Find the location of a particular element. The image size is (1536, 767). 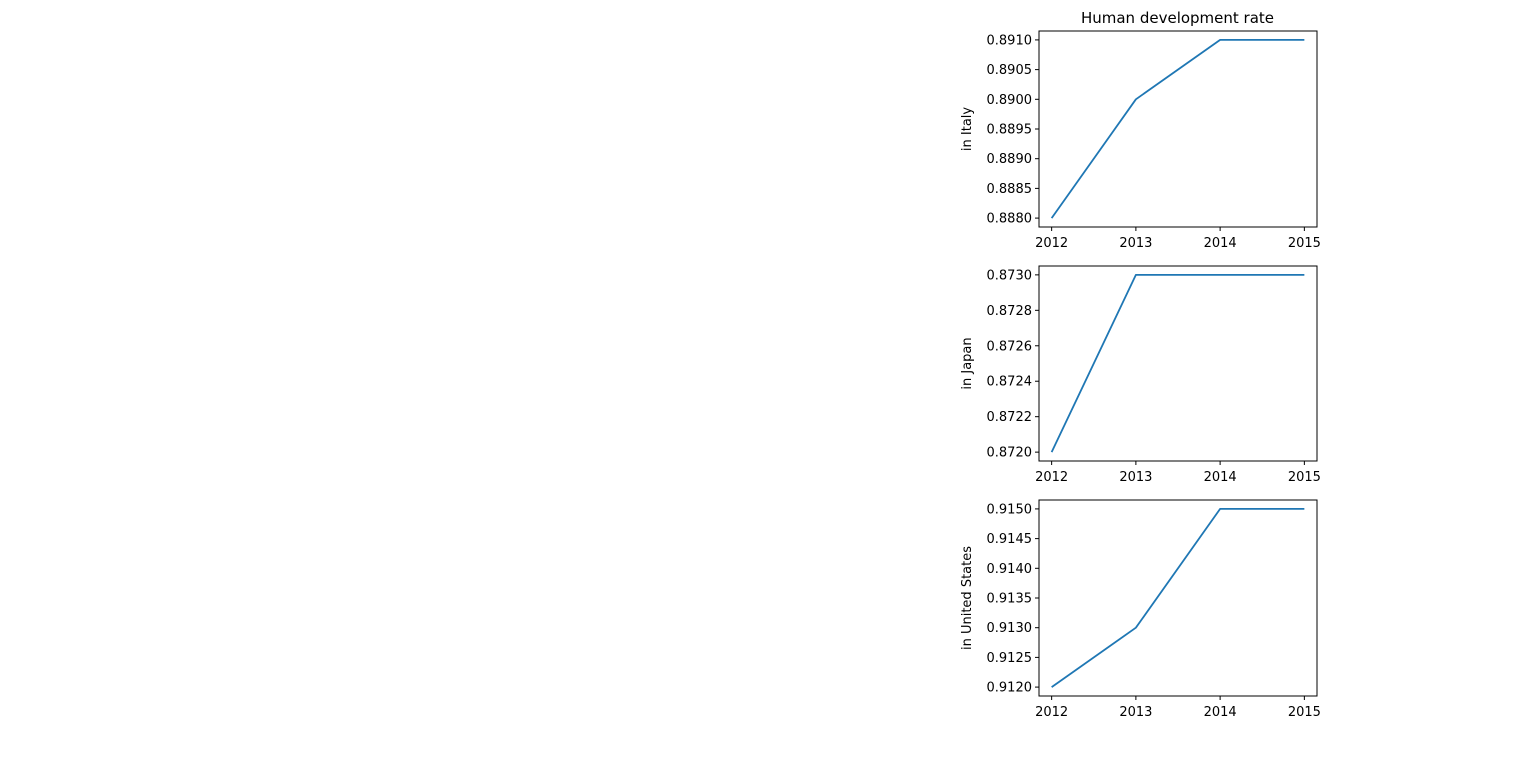

y-tick-label: 0.8728 is located at coordinates (1010, 311).